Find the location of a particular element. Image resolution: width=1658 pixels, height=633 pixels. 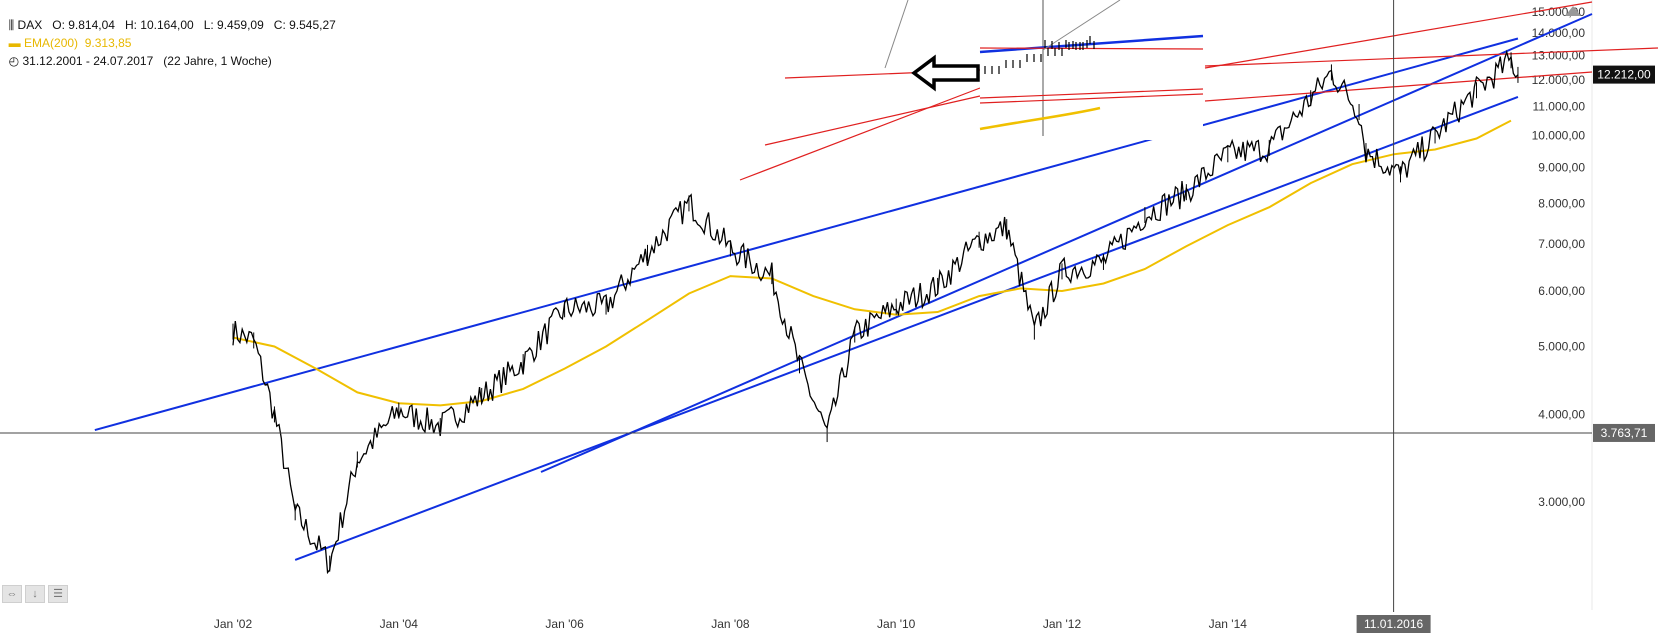

ema-dash-icon: ▬ is located at coordinates (16, 43).